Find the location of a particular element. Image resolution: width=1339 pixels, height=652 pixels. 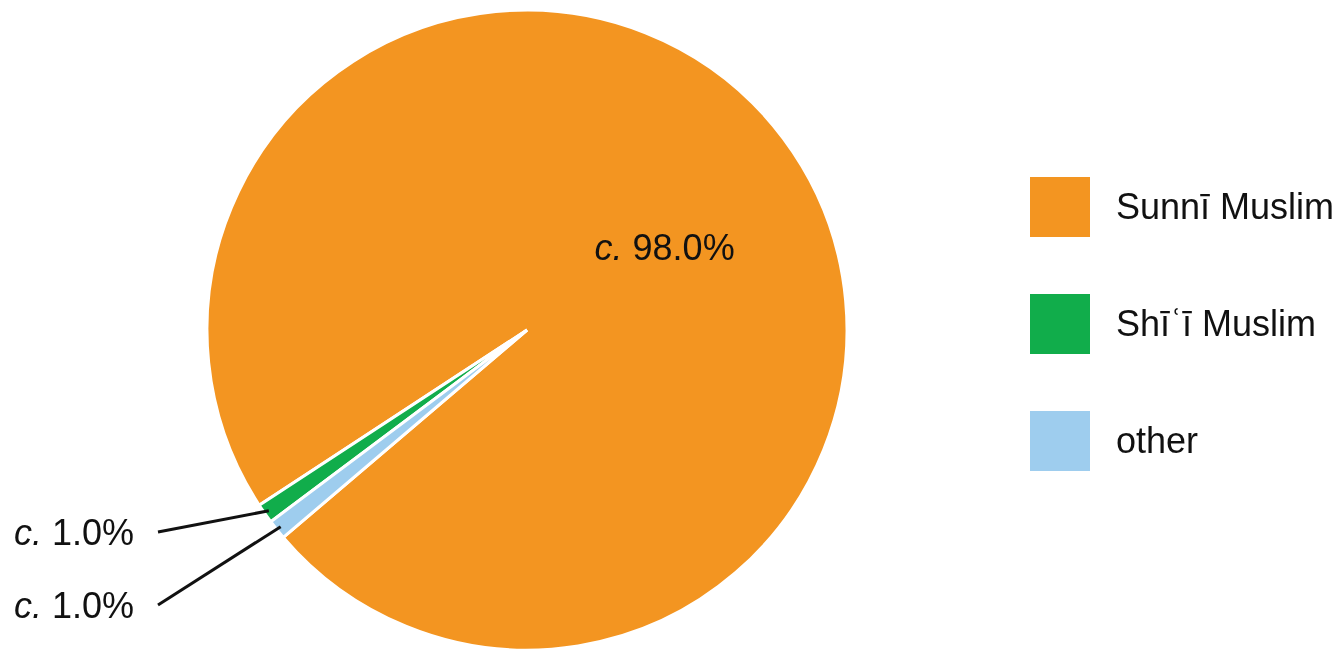

legend-label: Shīʿī Muslim is located at coordinates (1215, 324).